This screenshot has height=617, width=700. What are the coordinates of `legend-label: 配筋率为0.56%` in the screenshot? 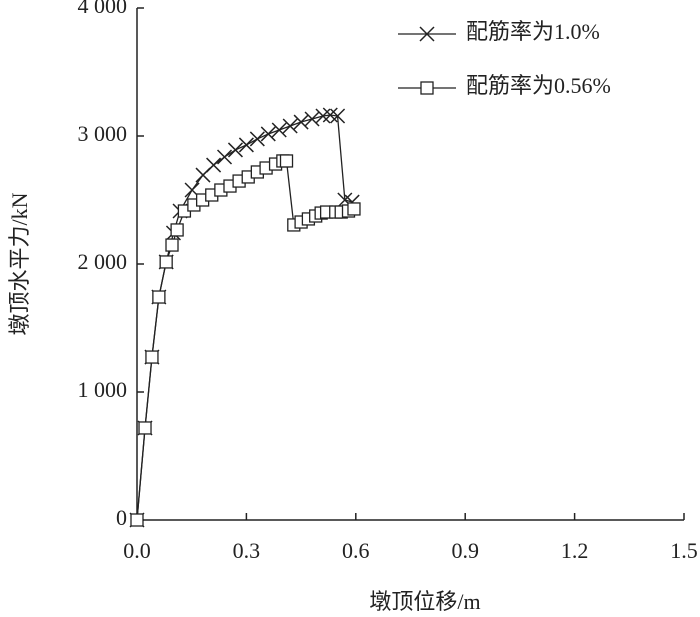 It's located at (538, 85).